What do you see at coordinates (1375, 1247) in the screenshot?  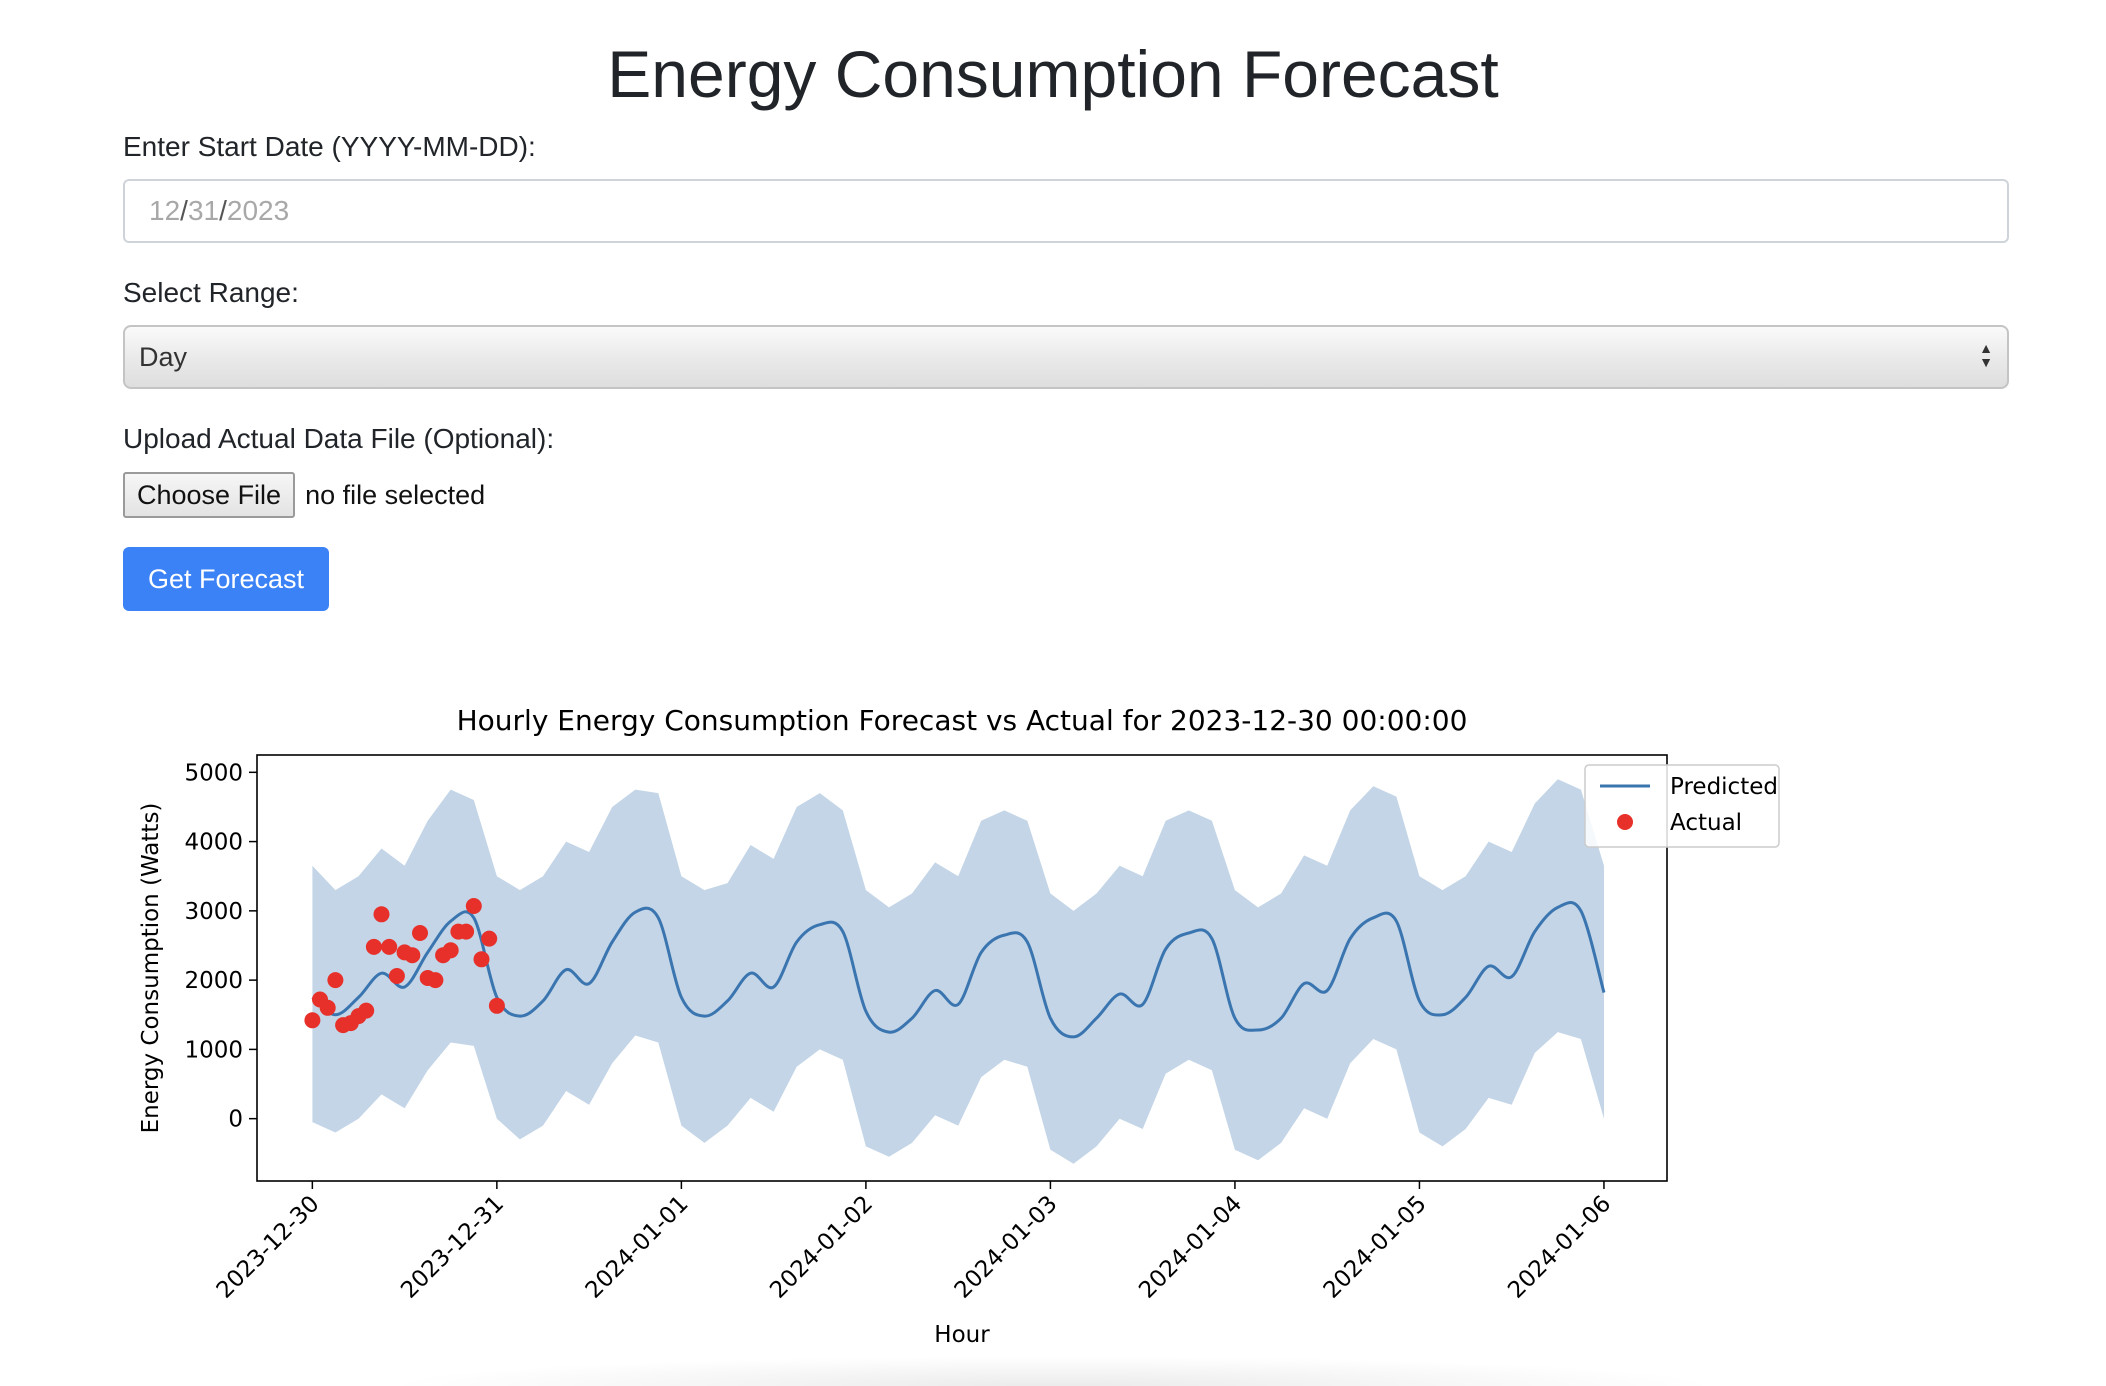 I see `x-tick-label: 2024-01-05` at bounding box center [1375, 1247].